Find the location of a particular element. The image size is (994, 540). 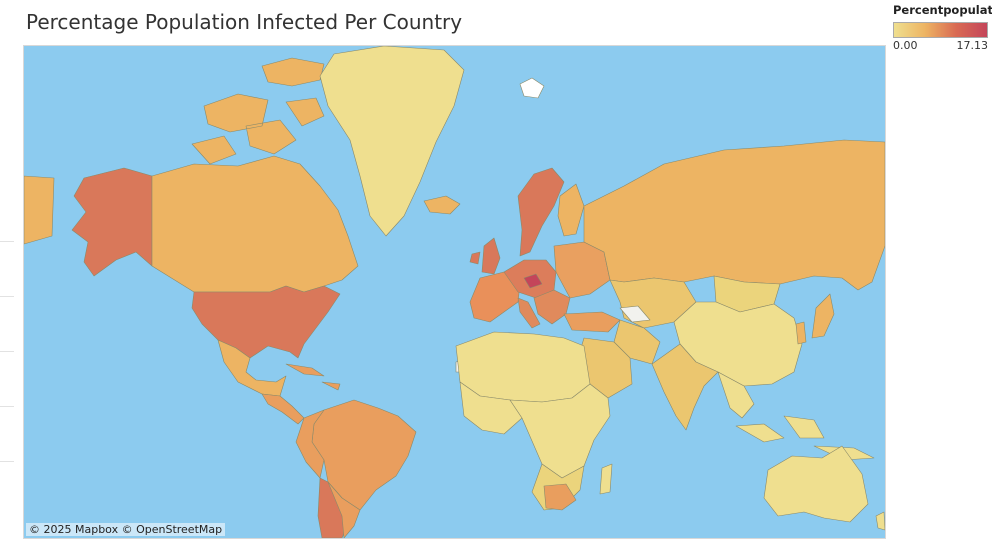

country-central-africa is located at coordinates (560, 431).